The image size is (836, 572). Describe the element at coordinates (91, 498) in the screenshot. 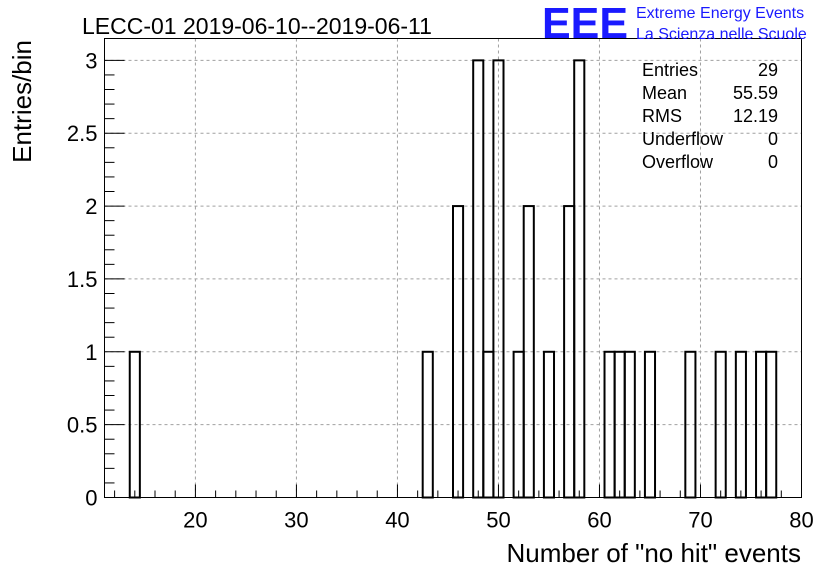

I see `y-tick-label: 0` at that location.